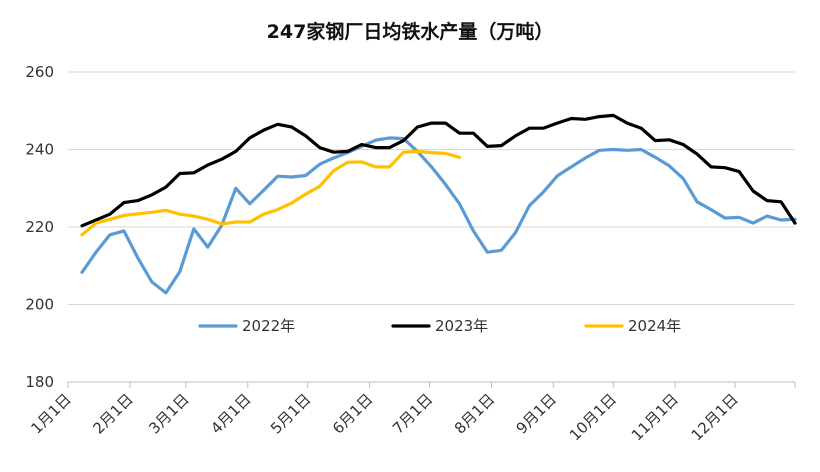  Describe the element at coordinates (593, 417) in the screenshot. I see `x-tick-label: 10月1日` at that location.